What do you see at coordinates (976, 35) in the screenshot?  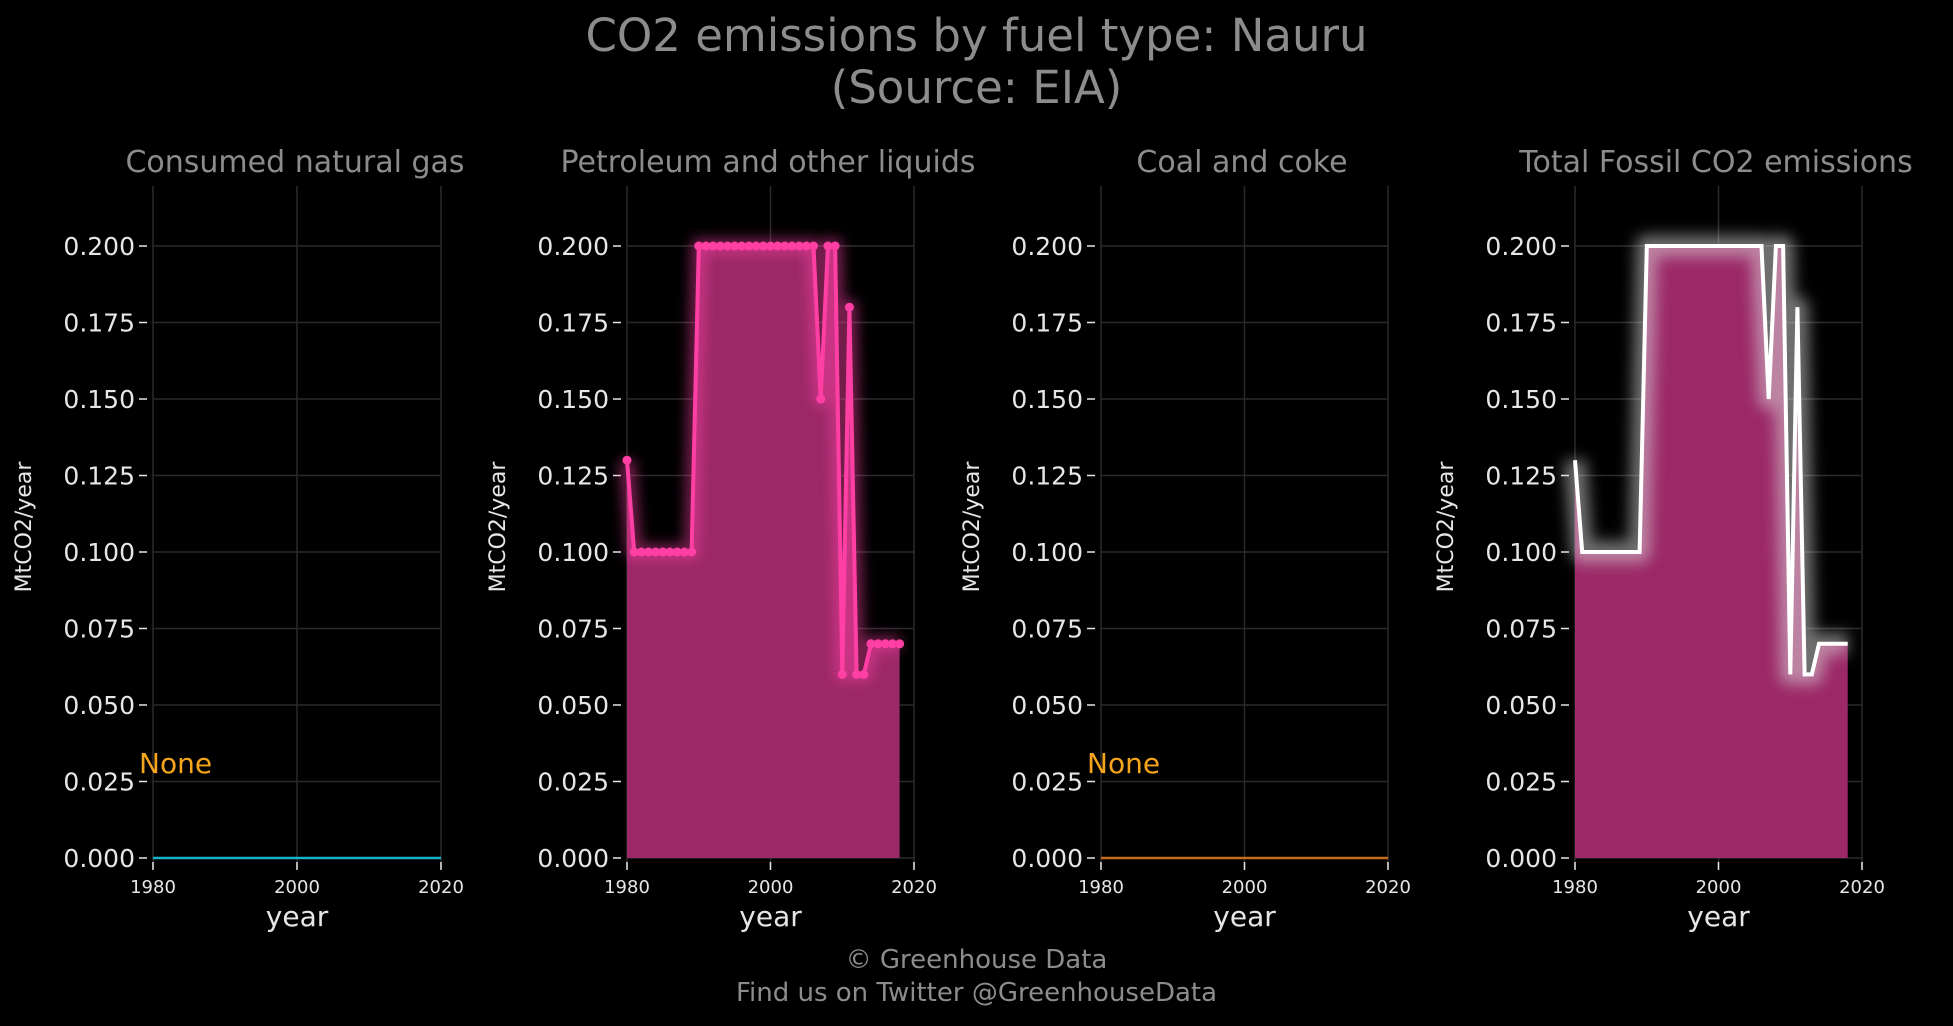 I see `figure-title-line1: CO2 emissions by fuel type: Nauru` at bounding box center [976, 35].